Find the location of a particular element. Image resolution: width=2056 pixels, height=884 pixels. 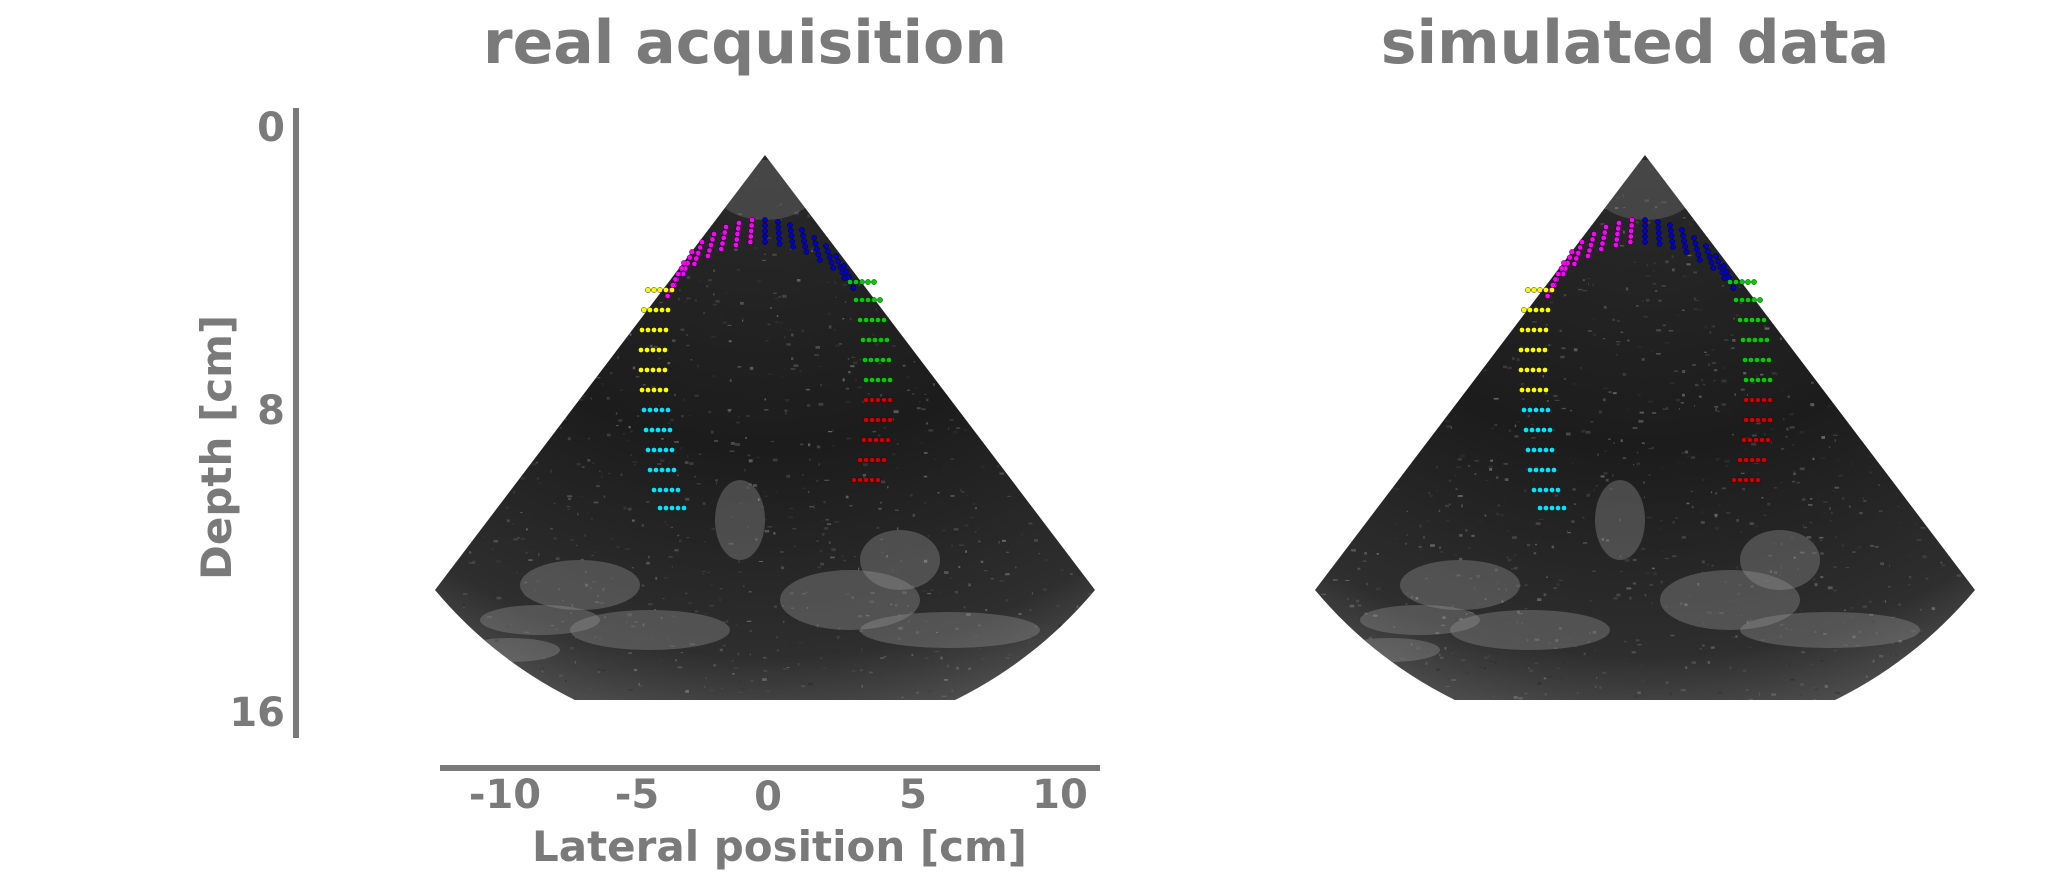

x-tick-0: 0 is located at coordinates (768, 797).